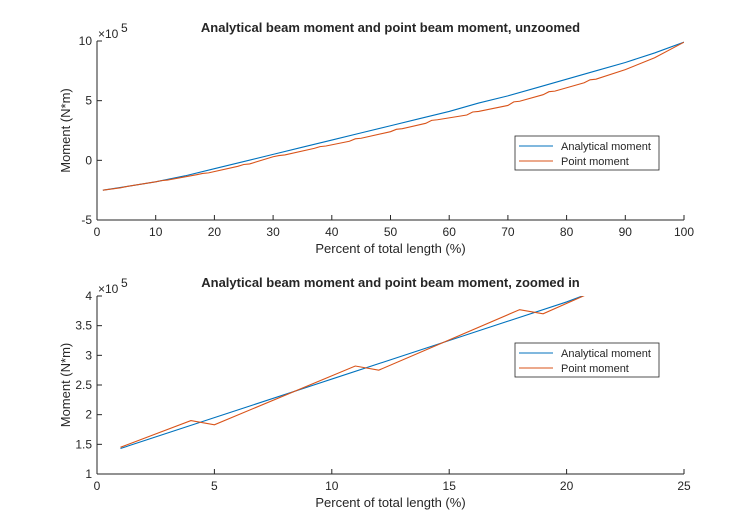  What do you see at coordinates (88, 101) in the screenshot?
I see `y-tick-label: 5` at bounding box center [88, 101].